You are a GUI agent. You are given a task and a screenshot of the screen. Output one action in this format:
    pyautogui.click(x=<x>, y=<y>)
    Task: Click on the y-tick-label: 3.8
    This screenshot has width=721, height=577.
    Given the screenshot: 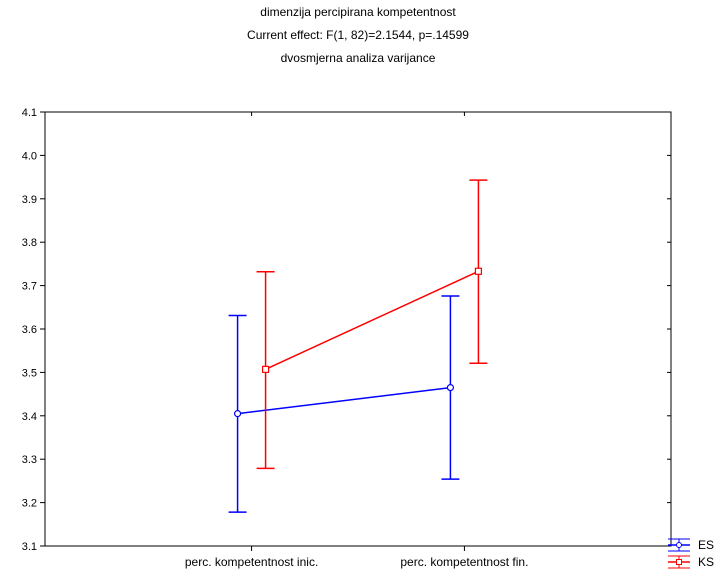 What is the action you would take?
    pyautogui.click(x=29, y=243)
    